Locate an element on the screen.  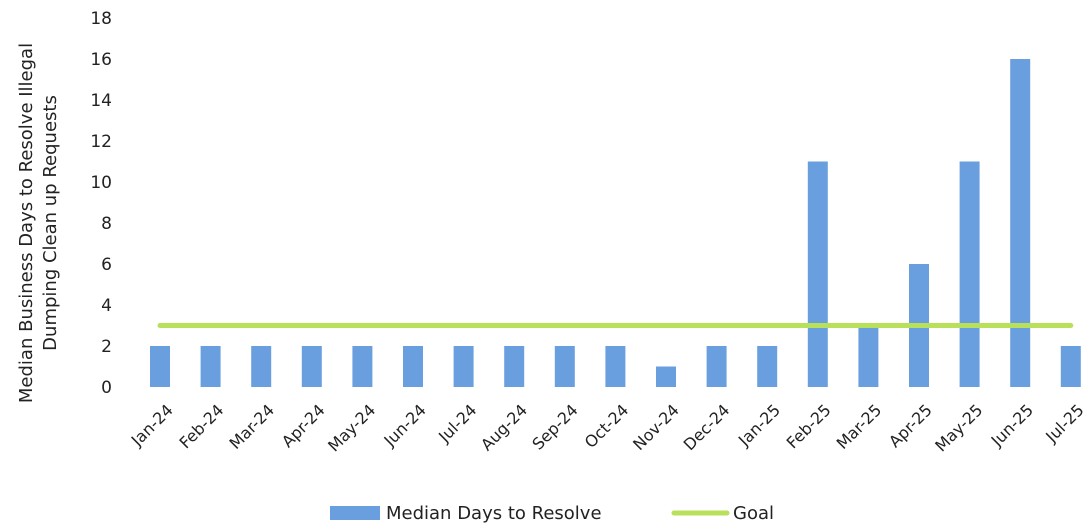
legend-label-goal: Goal is located at coordinates (753, 513).